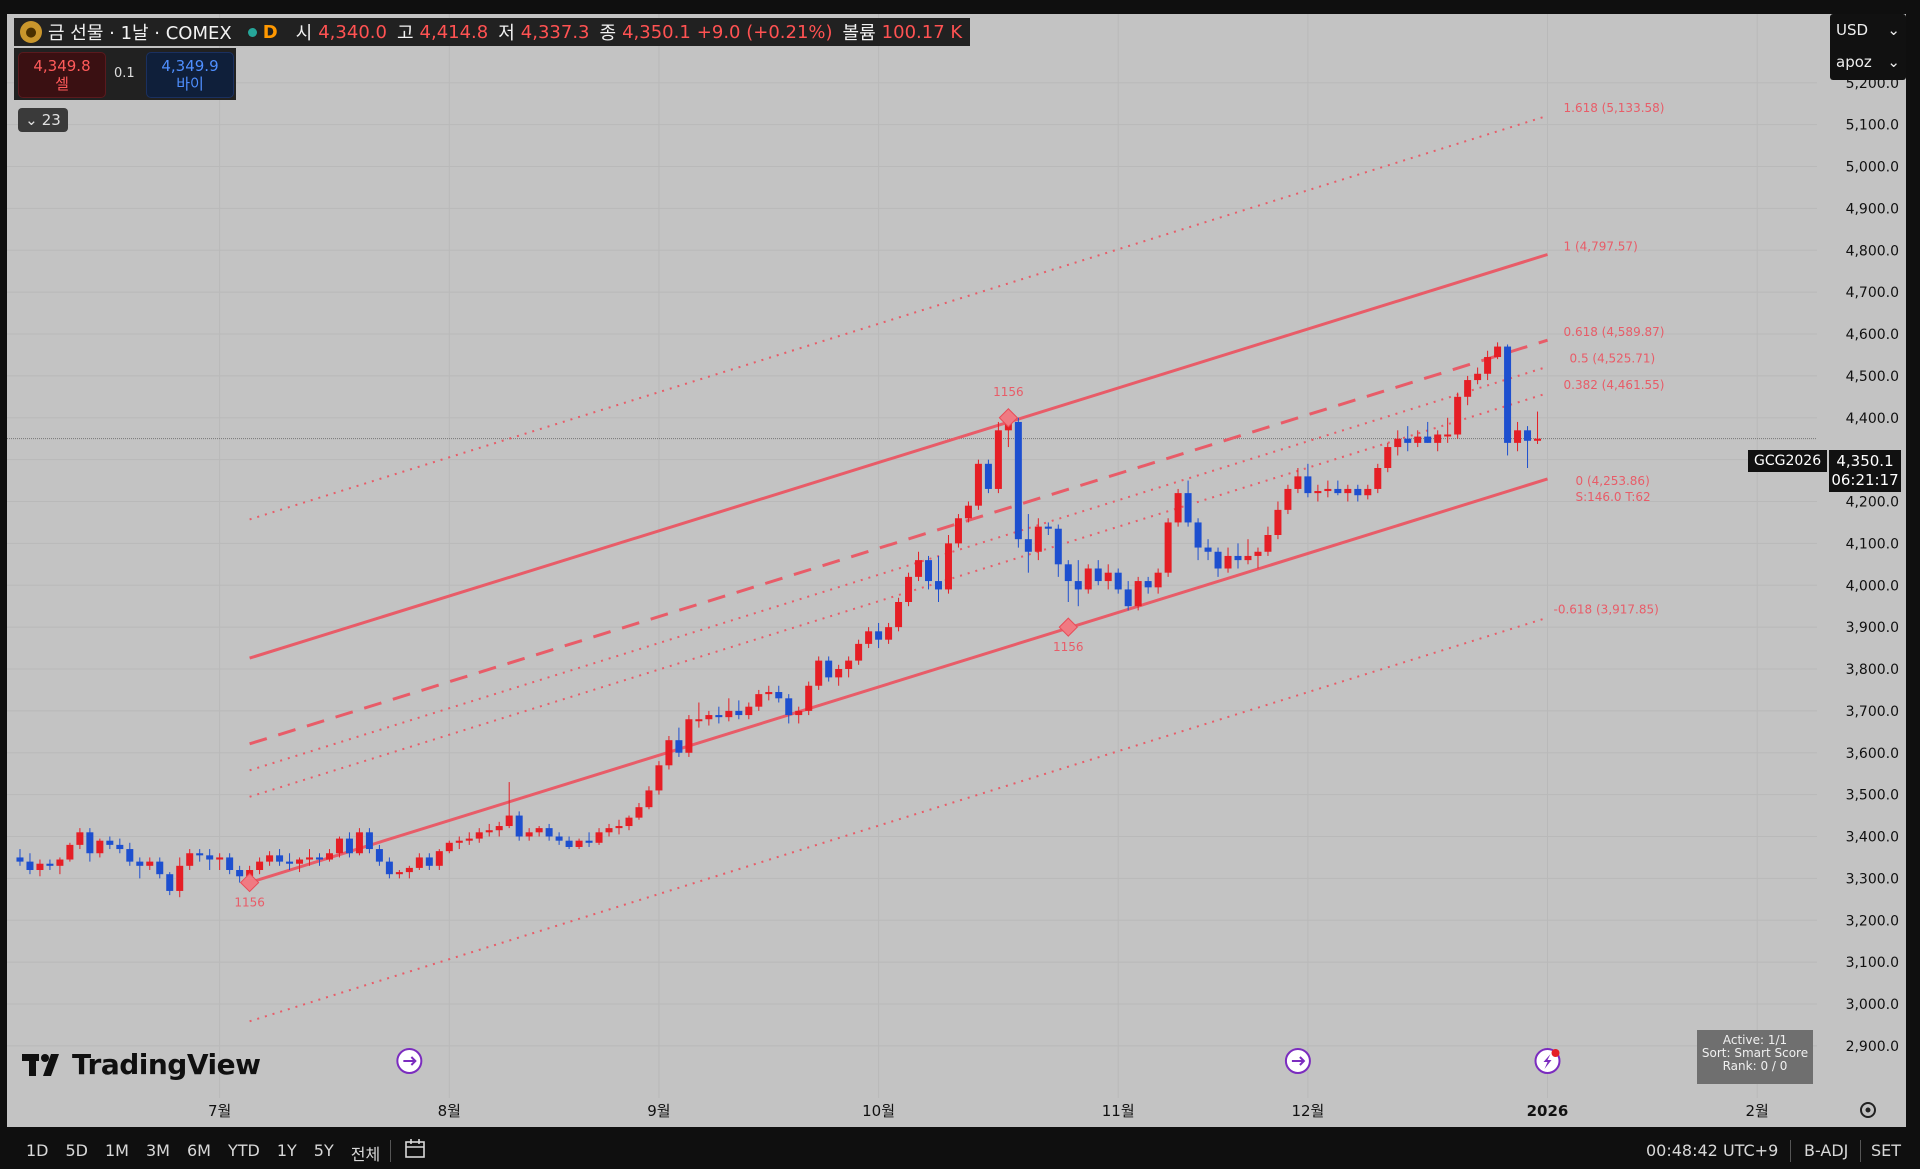 Image resolution: width=1920 pixels, height=1169 pixels. I want to click on currency-box: USD ⌄ apoz ⌄, so click(1868, 47).